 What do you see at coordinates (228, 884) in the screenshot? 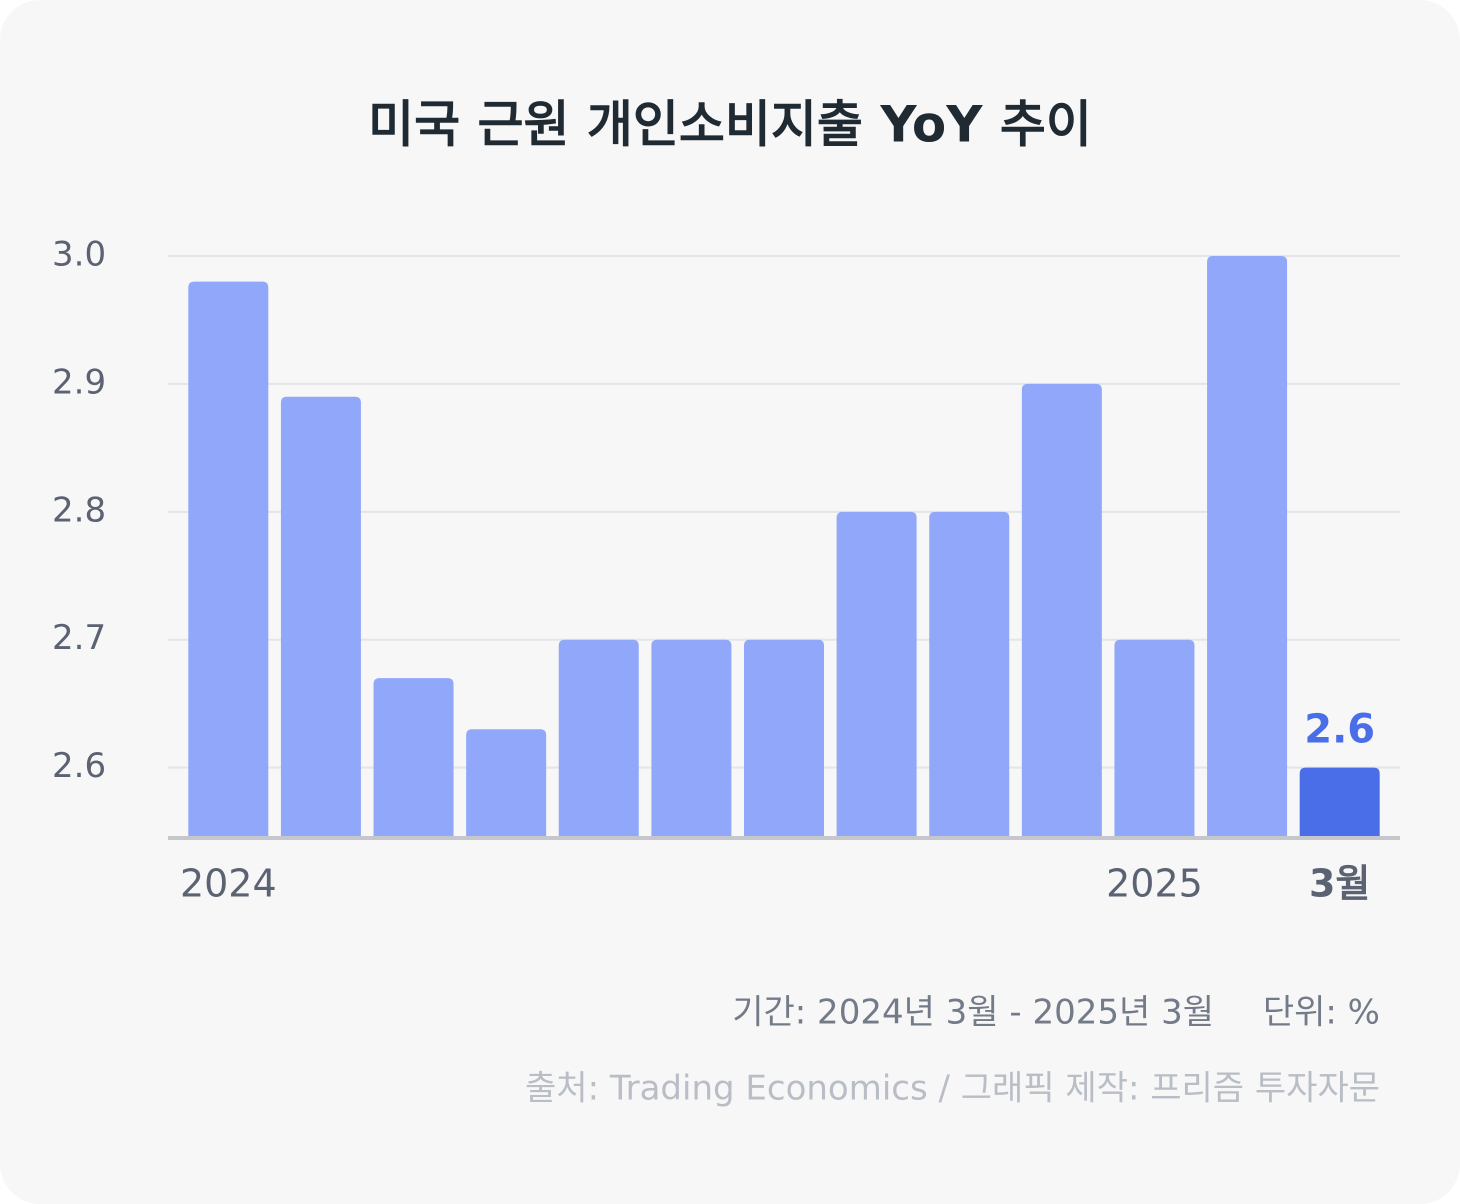
I see `x-tick-label: 2024` at bounding box center [228, 884].